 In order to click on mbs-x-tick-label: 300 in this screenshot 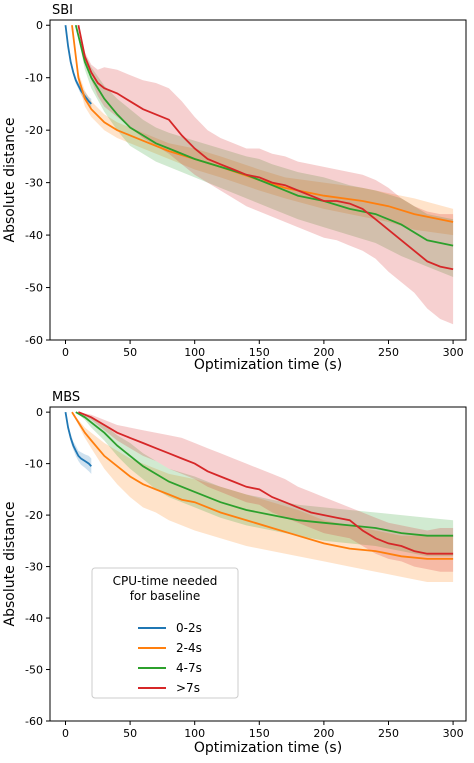, I will do `click(453, 733)`.